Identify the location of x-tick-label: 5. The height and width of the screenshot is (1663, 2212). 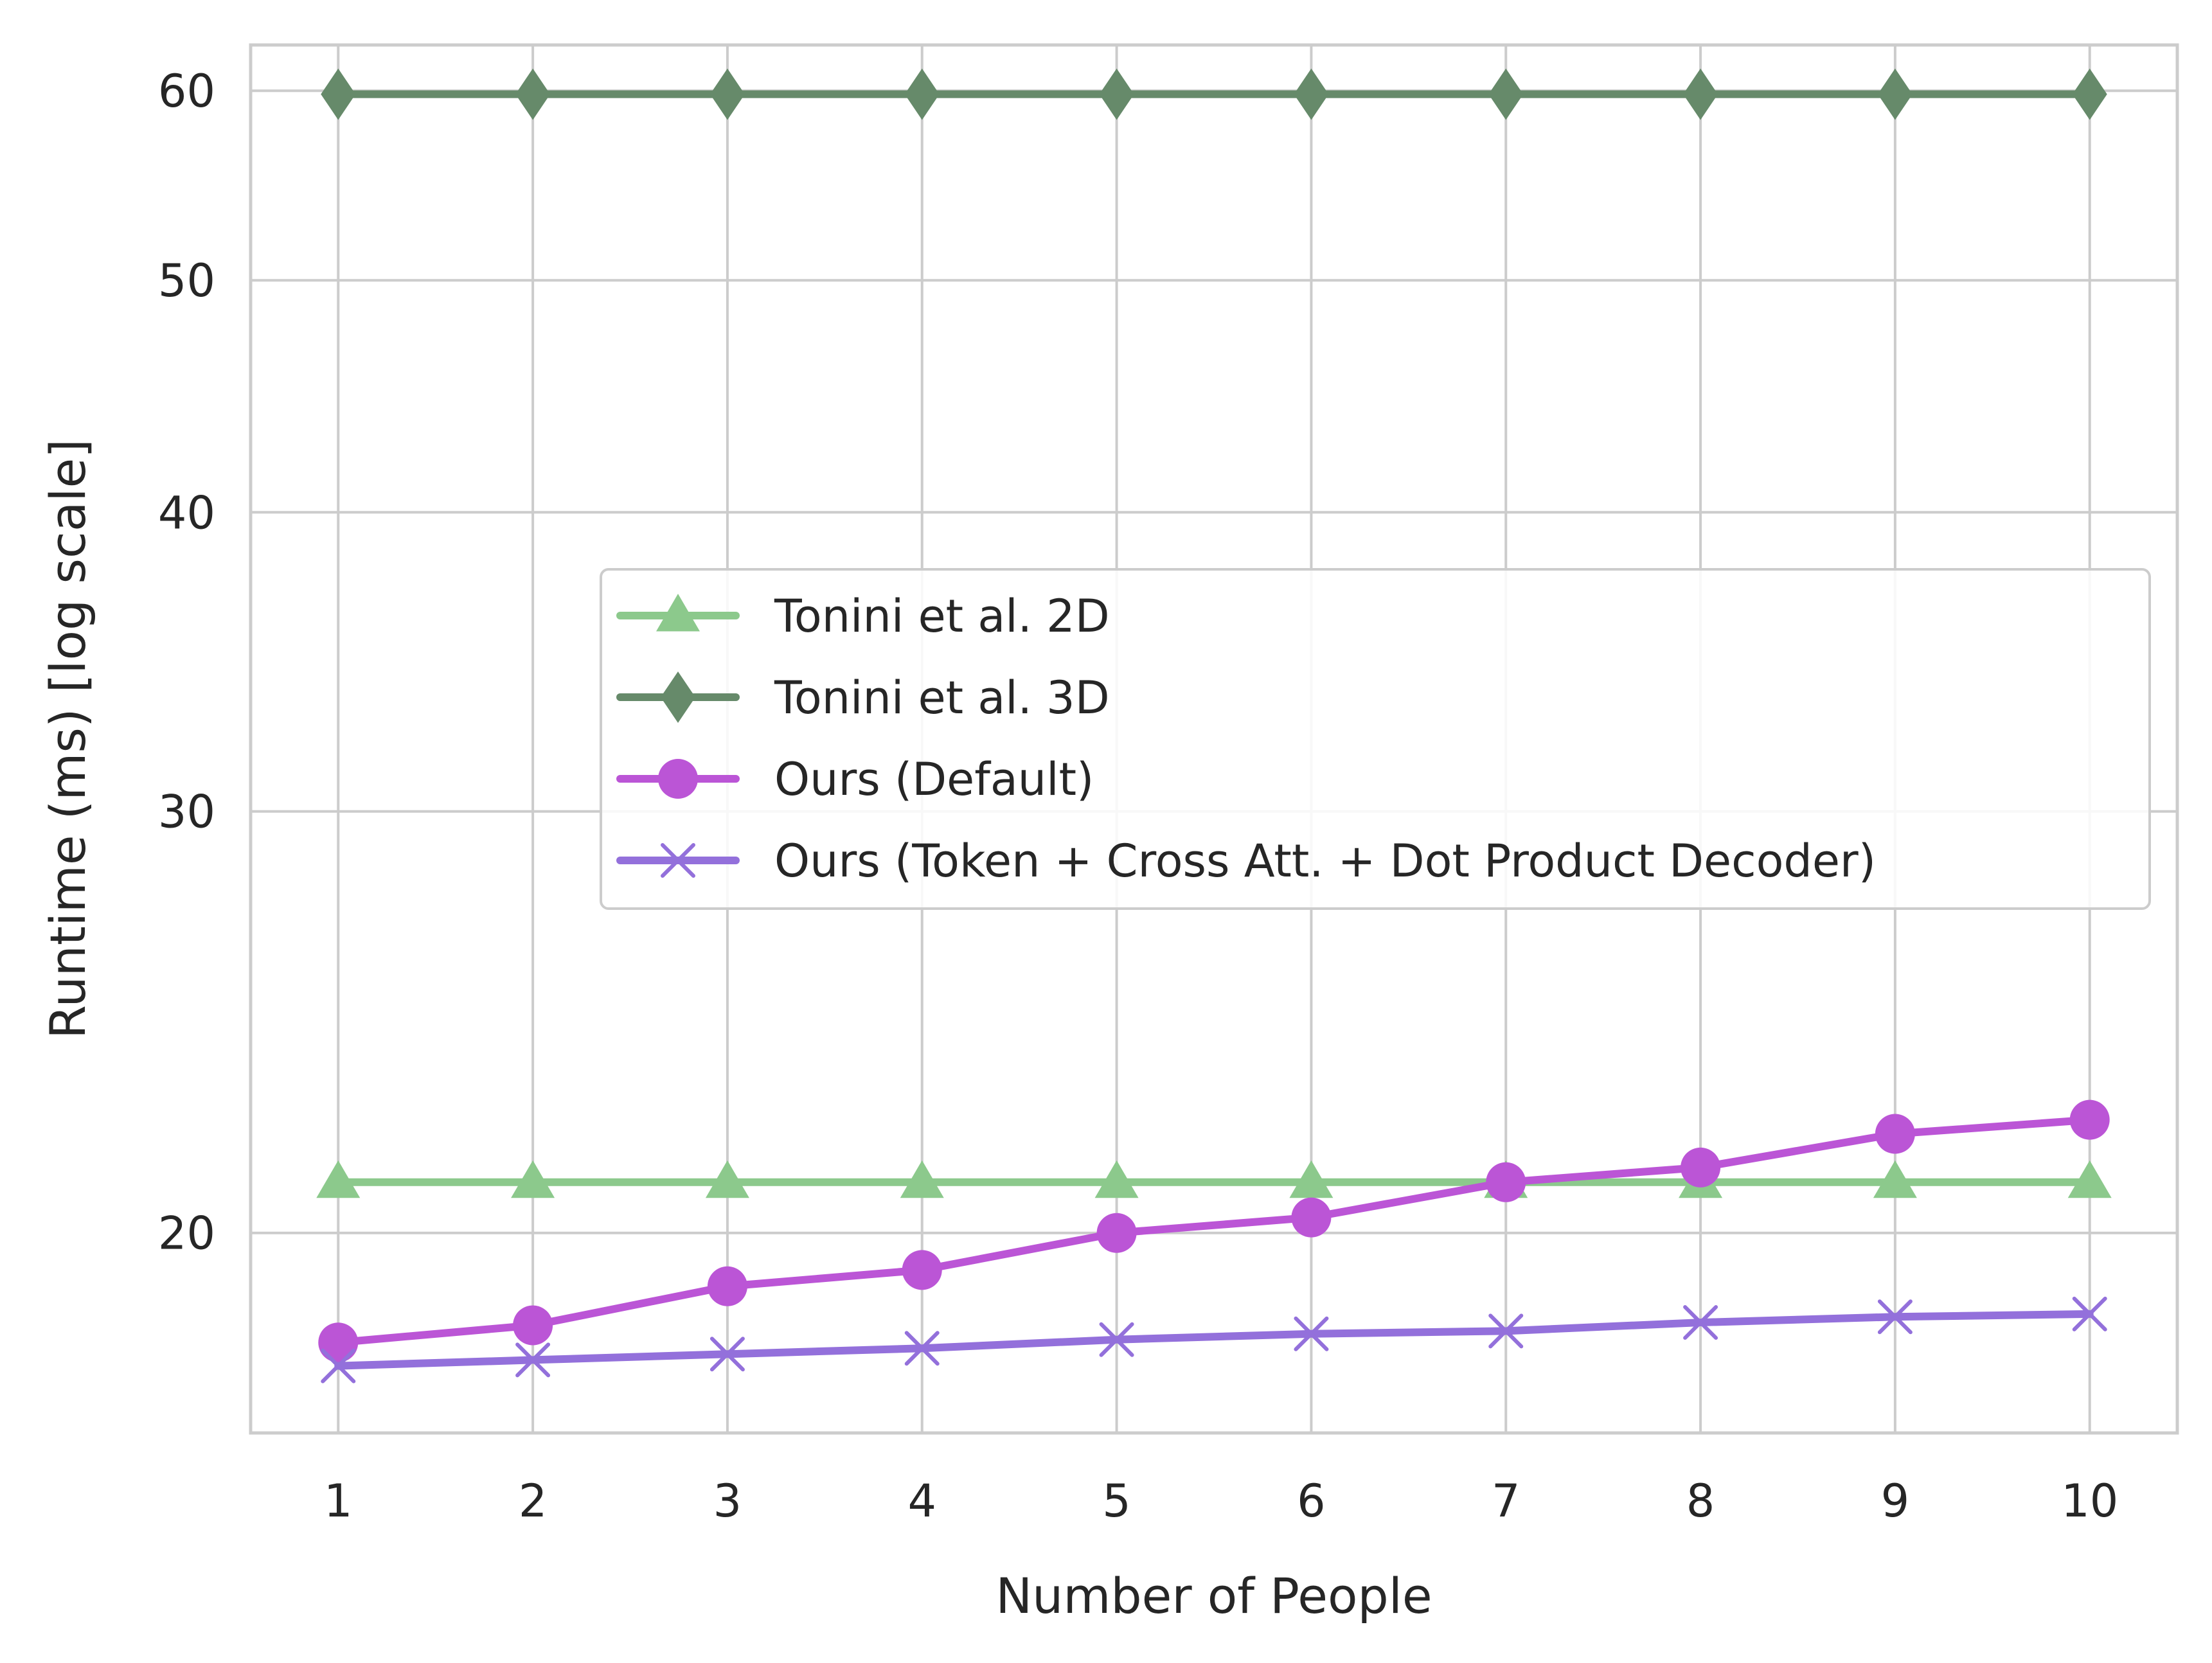
(1116, 1501).